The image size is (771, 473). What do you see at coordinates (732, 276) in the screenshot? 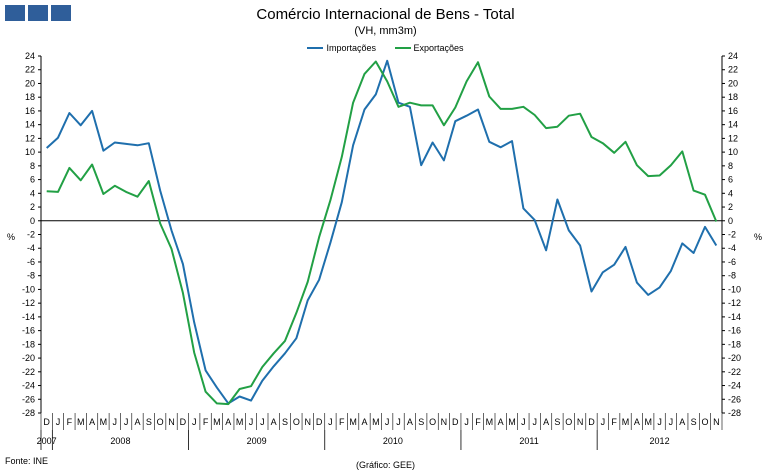
I see `y-tick-label-right: -8` at bounding box center [732, 276].